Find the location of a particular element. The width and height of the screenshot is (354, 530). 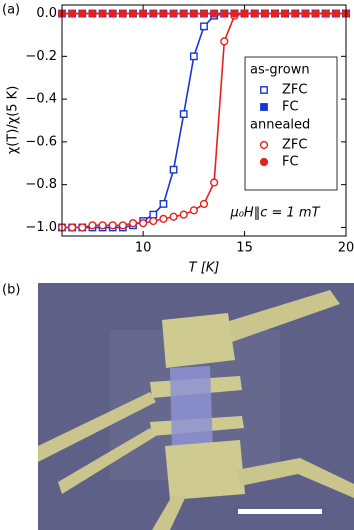

x-tick-label: 10 is located at coordinates (143, 248).